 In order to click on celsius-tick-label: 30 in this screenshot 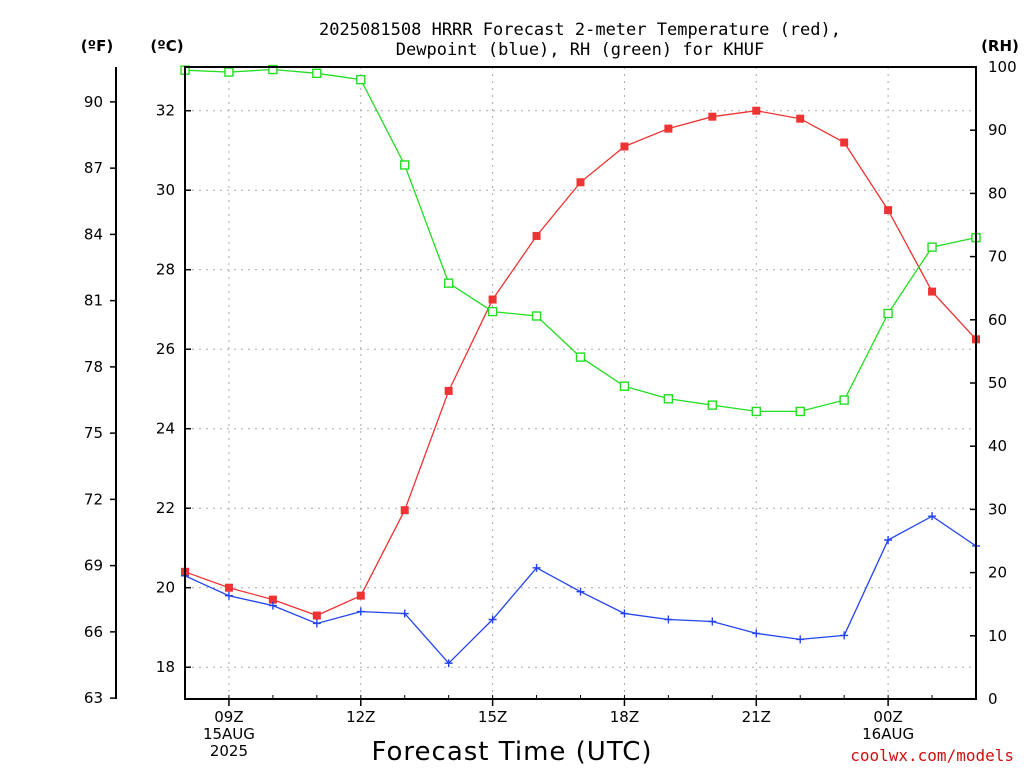, I will do `click(165, 190)`.